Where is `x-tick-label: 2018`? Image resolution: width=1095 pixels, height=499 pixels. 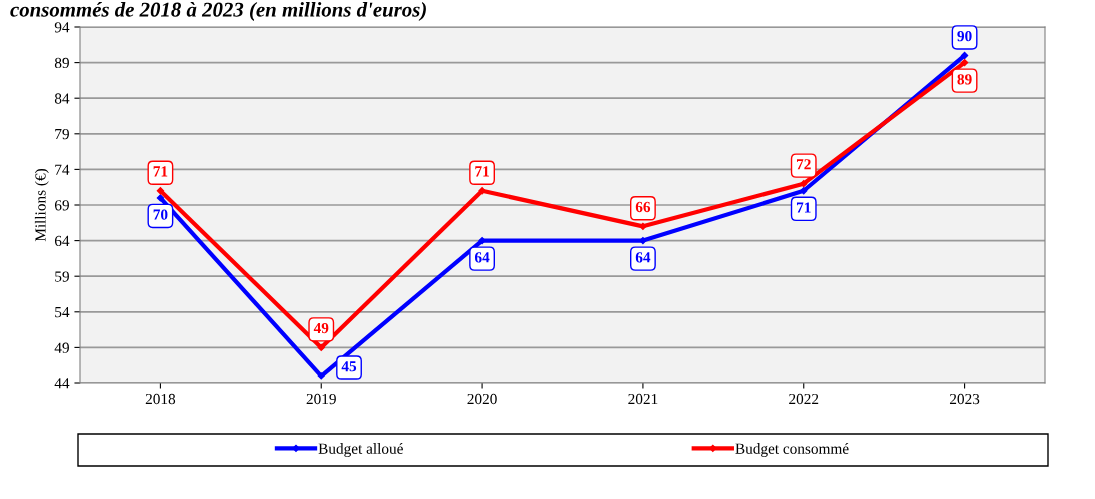
x-tick-label: 2018 is located at coordinates (160, 399).